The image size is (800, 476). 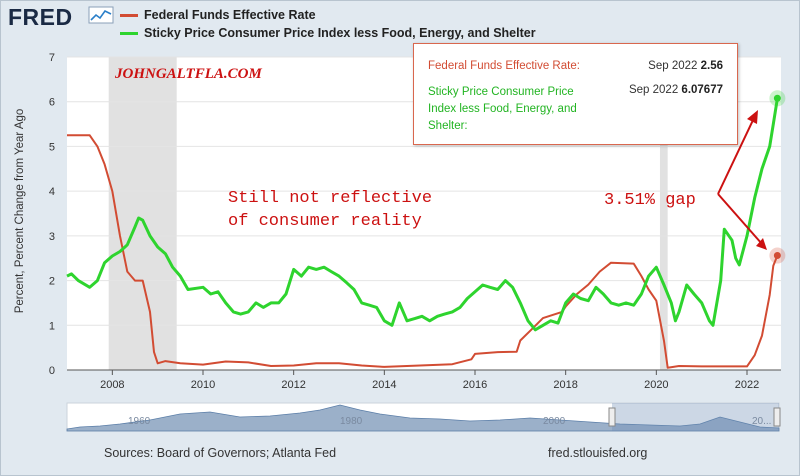 What do you see at coordinates (112, 385) in the screenshot?
I see `x-tick-label: 2008` at bounding box center [112, 385].